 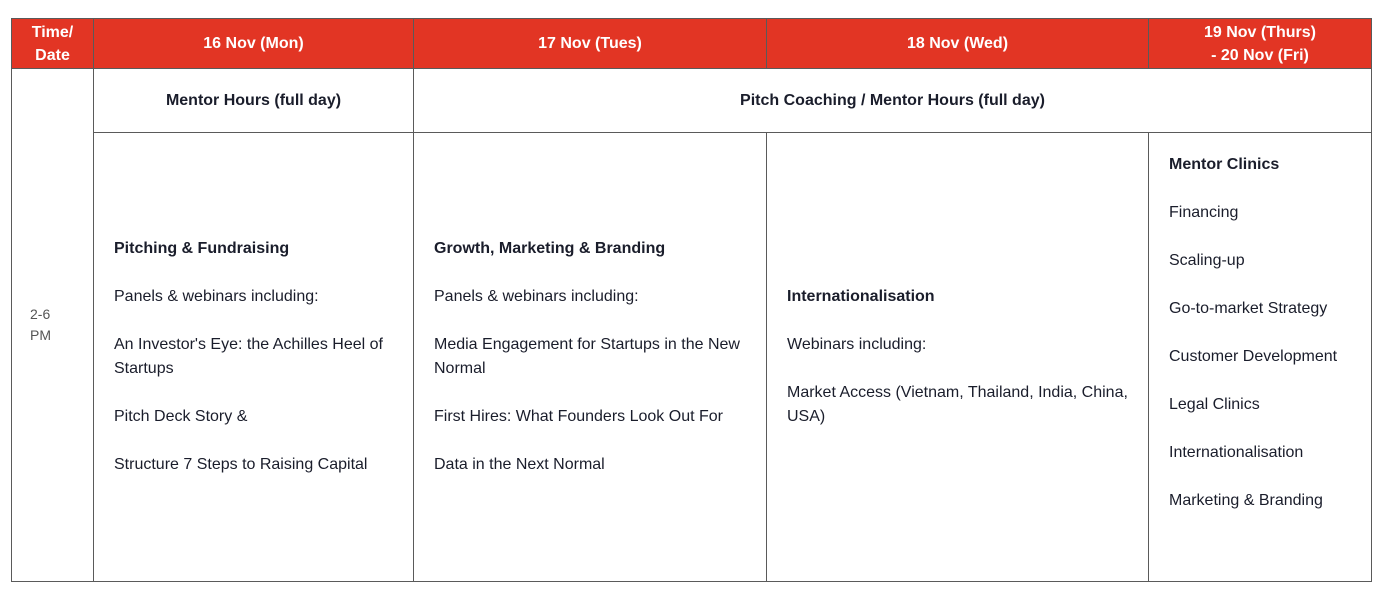 What do you see at coordinates (550, 248) in the screenshot?
I see `session-title: Growth, Marketing & Branding` at bounding box center [550, 248].